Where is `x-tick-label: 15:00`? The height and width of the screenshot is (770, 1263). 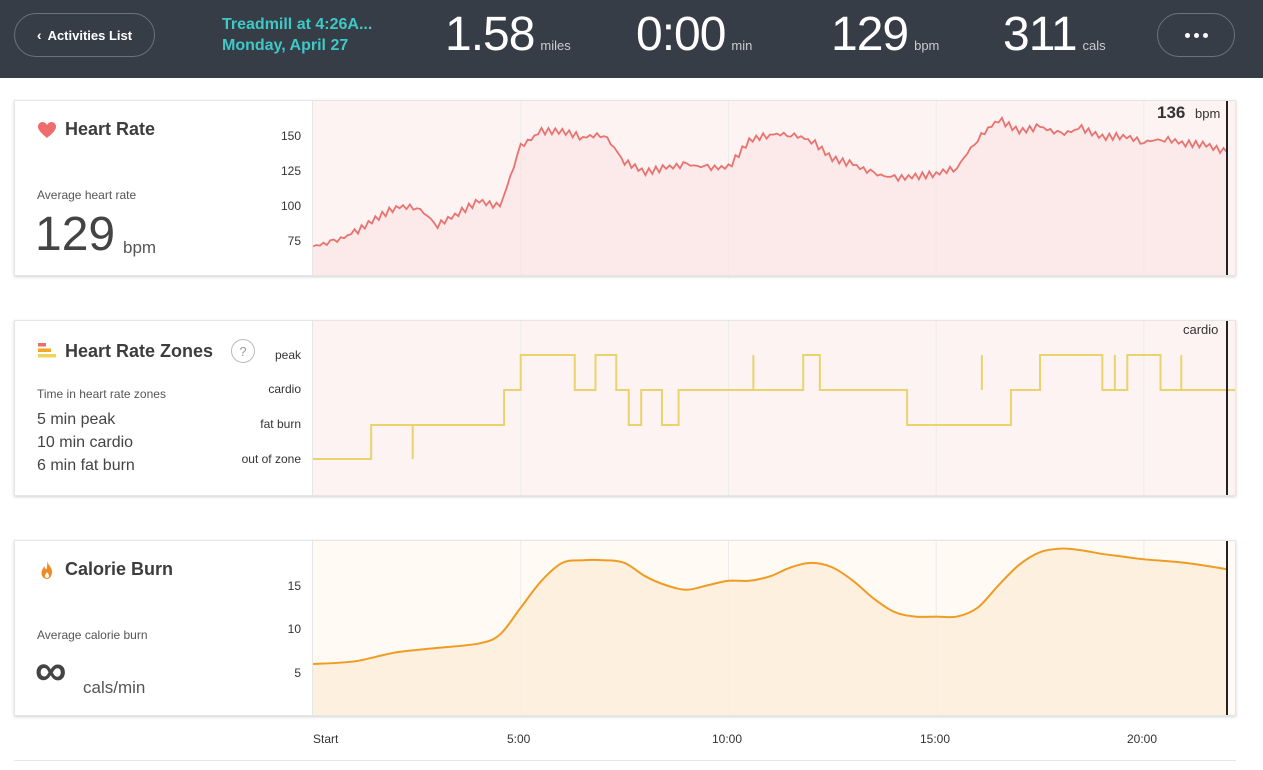 x-tick-label: 15:00 is located at coordinates (935, 739).